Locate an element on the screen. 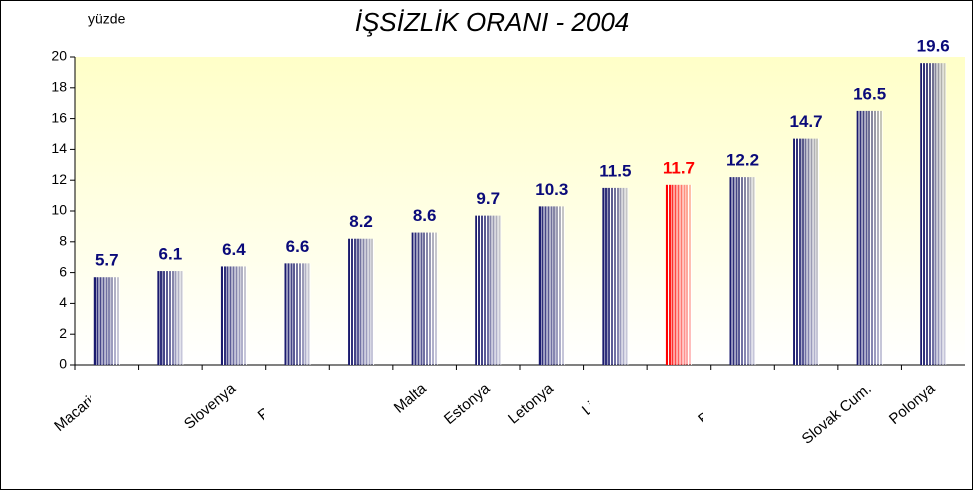 The image size is (973, 490). value-label: 9.7 is located at coordinates (488, 198).